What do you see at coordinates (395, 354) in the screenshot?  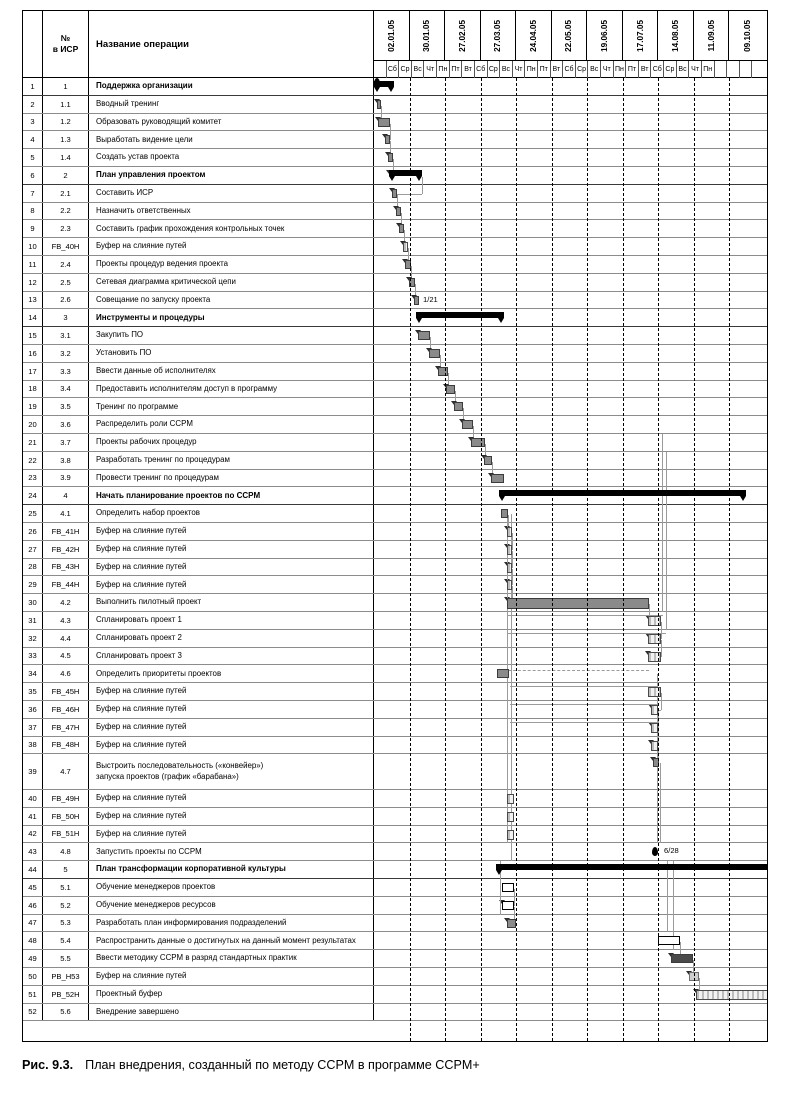 I see `table-row: 16 3.2 Установить ПО` at bounding box center [395, 354].